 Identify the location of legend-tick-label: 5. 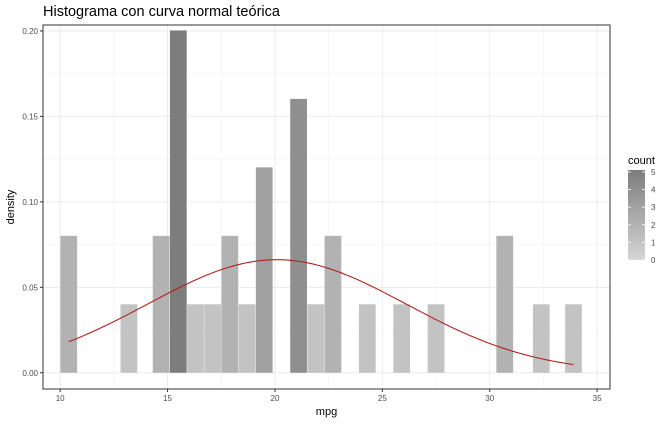
(653, 172).